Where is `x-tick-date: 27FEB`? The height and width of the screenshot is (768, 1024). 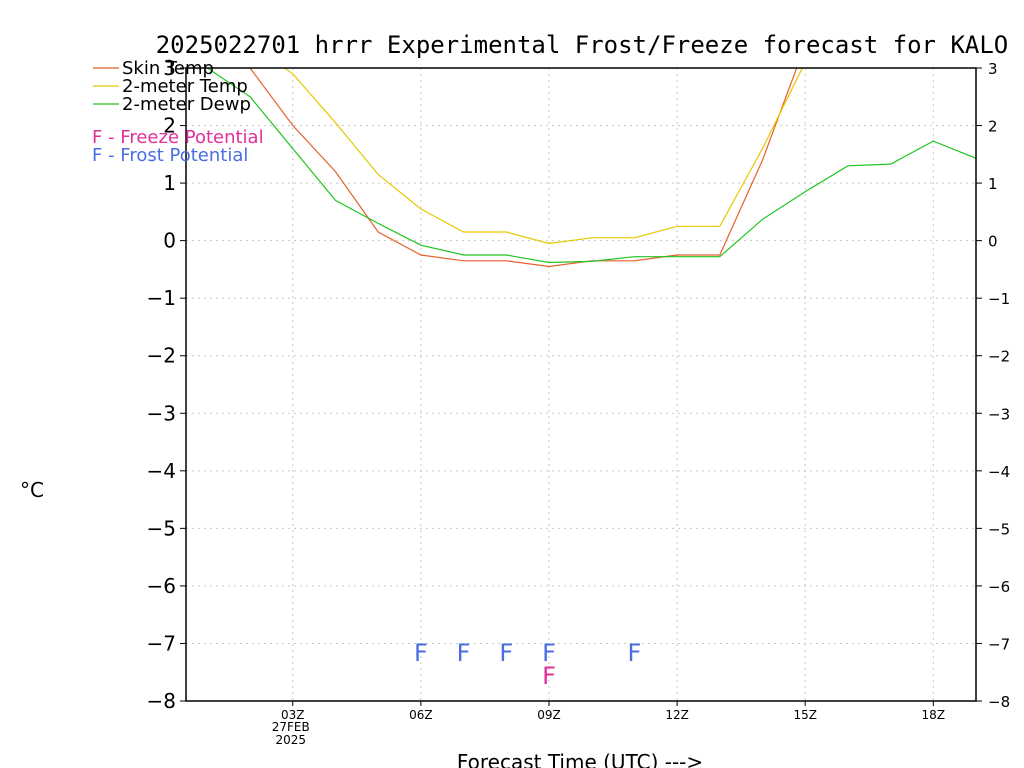 x-tick-date: 27FEB is located at coordinates (291, 727).